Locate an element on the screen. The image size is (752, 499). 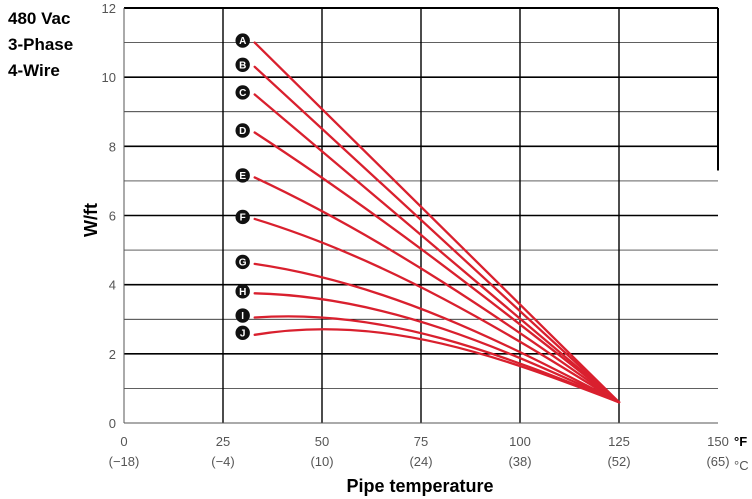
x-tick-label: 50 is located at coordinates (322, 441).